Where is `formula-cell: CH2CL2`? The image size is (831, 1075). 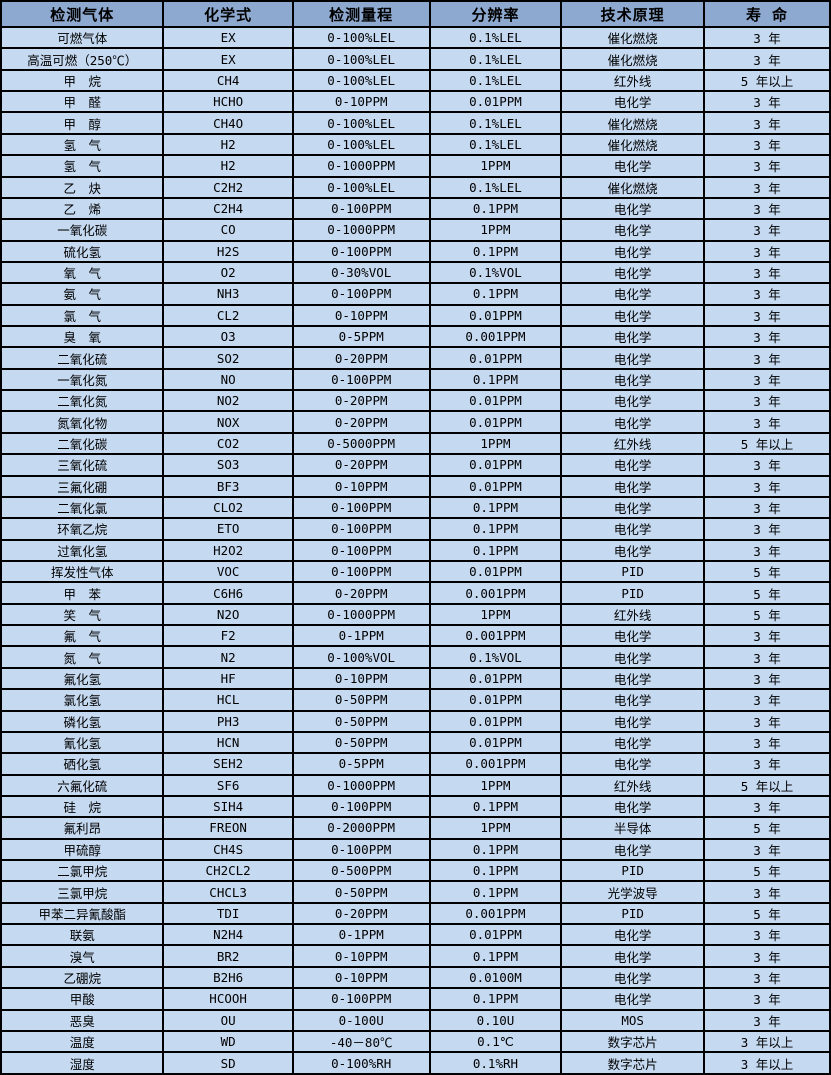 formula-cell: CH2CL2 is located at coordinates (228, 870).